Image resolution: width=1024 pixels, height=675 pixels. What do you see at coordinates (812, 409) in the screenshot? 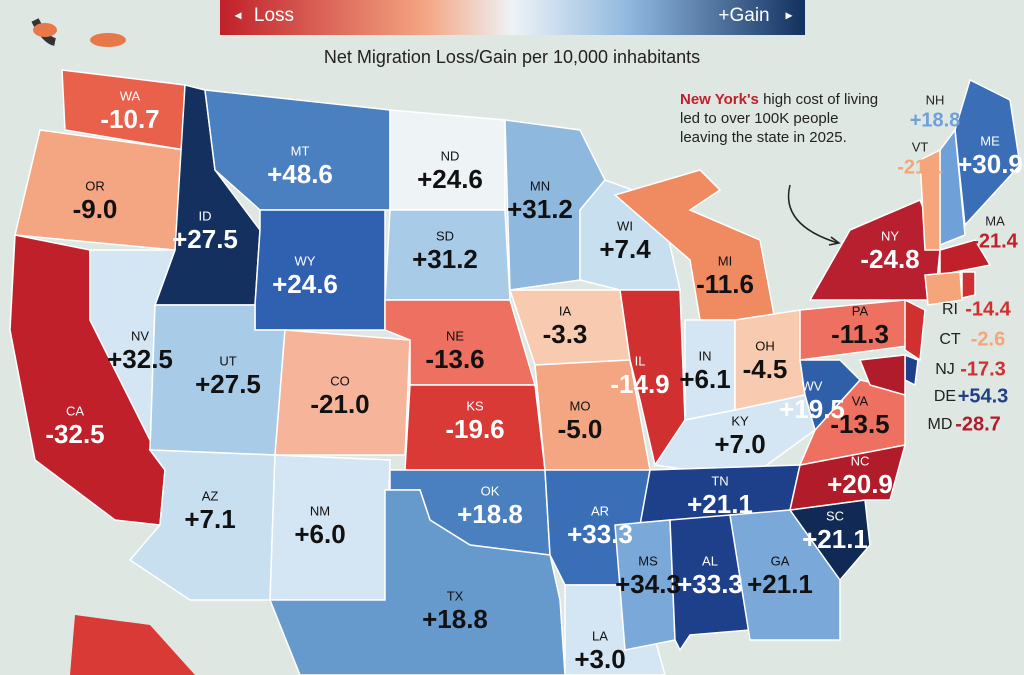
I see `state-value: +19.5` at bounding box center [812, 409].